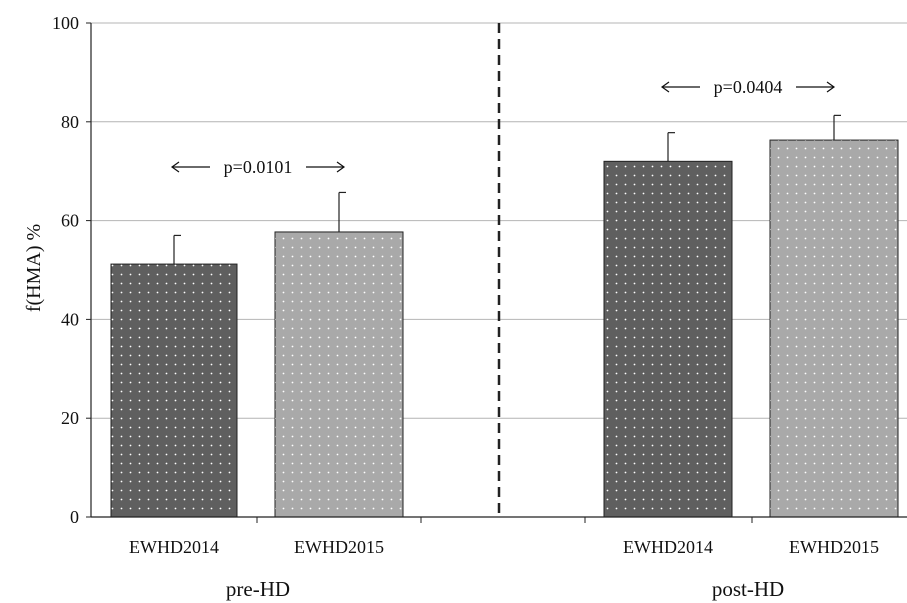 This screenshot has width=907, height=603. I want to click on p-value-annotation: p=0.0101, so click(258, 167).